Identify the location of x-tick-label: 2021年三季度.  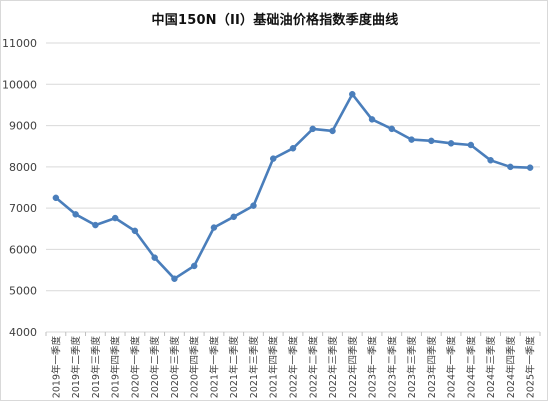
(254, 367).